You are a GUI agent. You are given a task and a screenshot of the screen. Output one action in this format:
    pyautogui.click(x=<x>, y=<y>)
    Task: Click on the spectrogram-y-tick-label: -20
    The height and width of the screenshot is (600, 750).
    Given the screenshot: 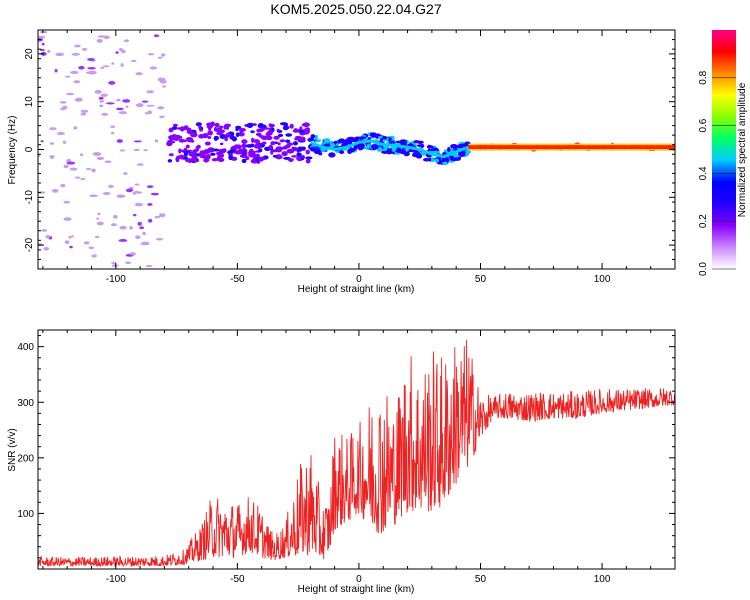 What is the action you would take?
    pyautogui.click(x=29, y=244)
    